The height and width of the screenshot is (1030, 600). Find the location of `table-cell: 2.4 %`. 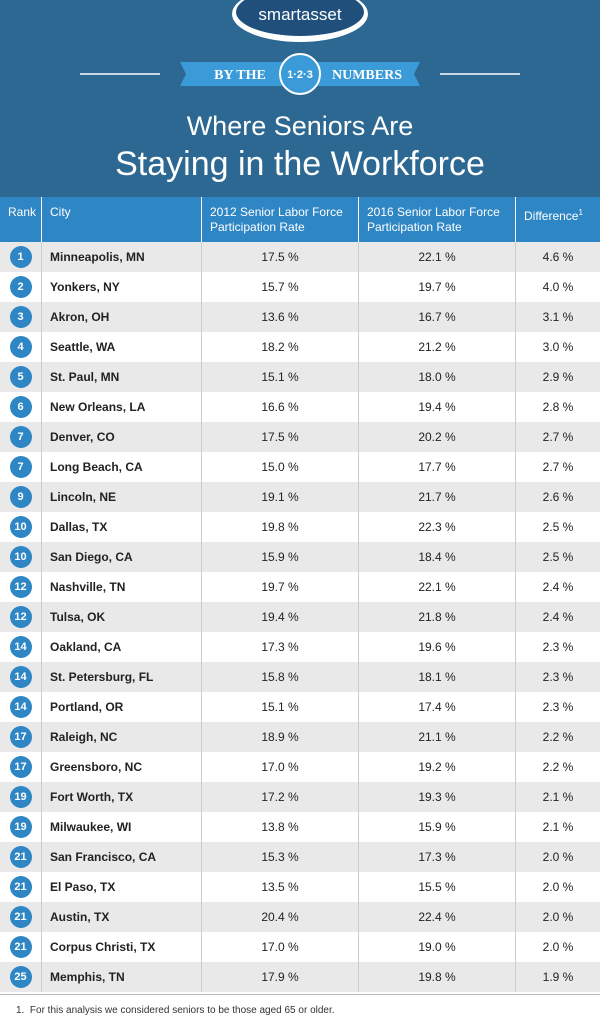

table-cell: 2.4 % is located at coordinates (558, 587).